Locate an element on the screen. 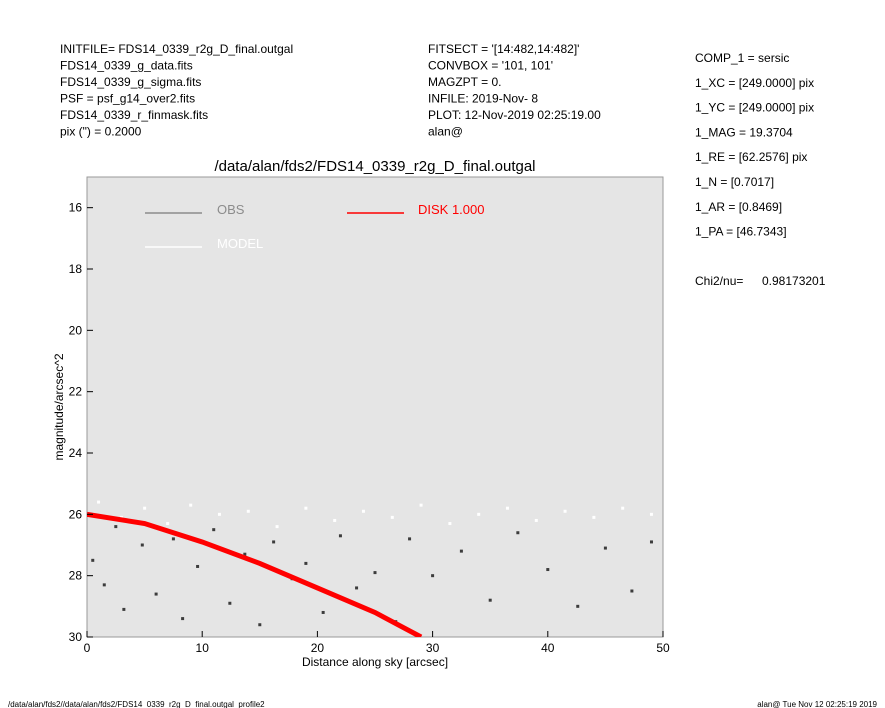 The width and height of the screenshot is (885, 708). chi-label: Chi2/nu= is located at coordinates (719, 281).